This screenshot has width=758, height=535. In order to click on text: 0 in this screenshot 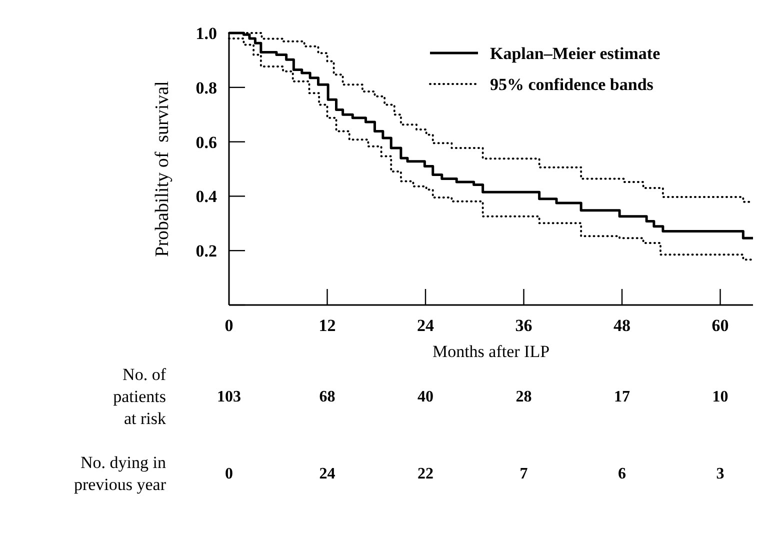, I will do `click(229, 474)`.